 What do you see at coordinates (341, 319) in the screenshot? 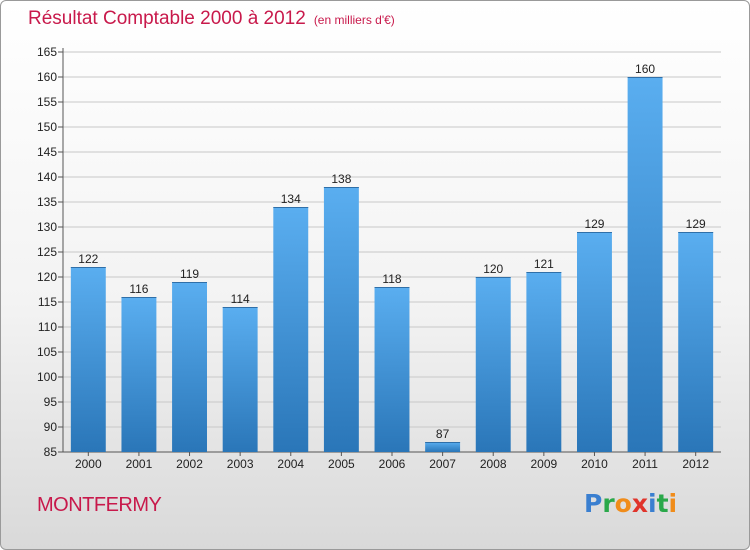
I see `bar-2005` at bounding box center [341, 319].